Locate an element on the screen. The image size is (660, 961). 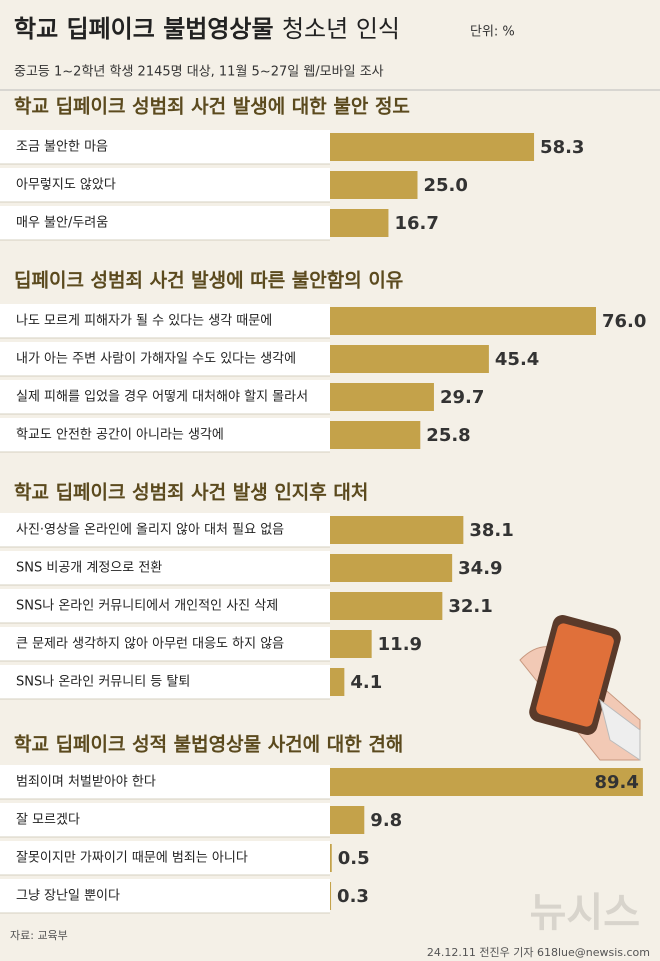
unit: 단위: % is located at coordinates (492, 32).